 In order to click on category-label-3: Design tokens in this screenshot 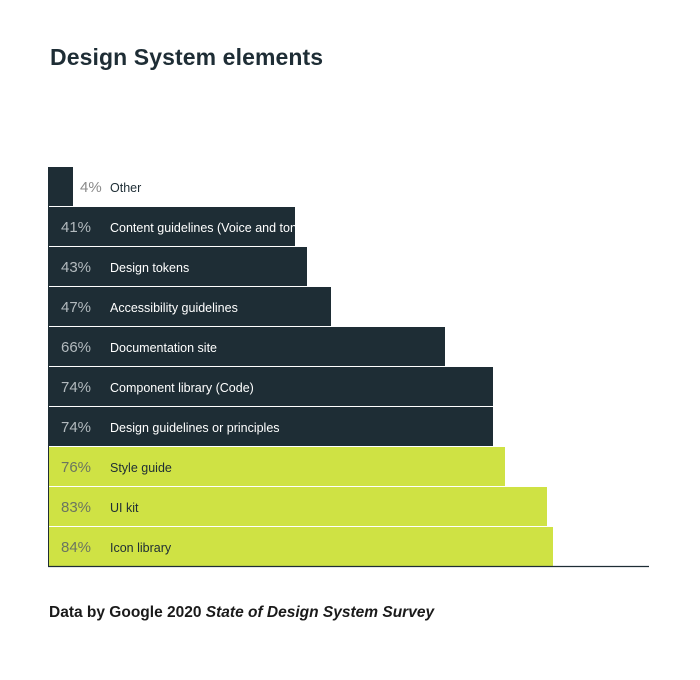, I will do `click(149, 268)`.